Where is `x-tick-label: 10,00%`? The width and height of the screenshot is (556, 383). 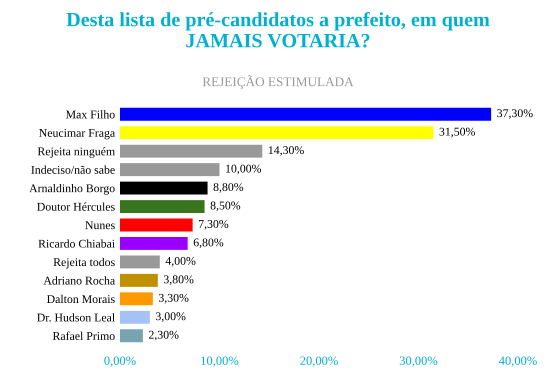 x-tick-label: 10,00% is located at coordinates (219, 361).